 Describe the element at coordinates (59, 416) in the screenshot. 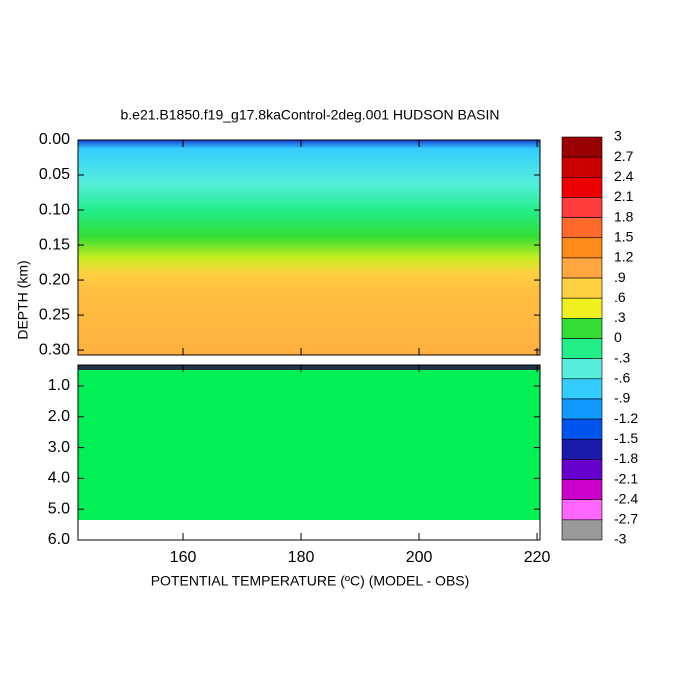

I see `y-tick-label: 2.0` at that location.